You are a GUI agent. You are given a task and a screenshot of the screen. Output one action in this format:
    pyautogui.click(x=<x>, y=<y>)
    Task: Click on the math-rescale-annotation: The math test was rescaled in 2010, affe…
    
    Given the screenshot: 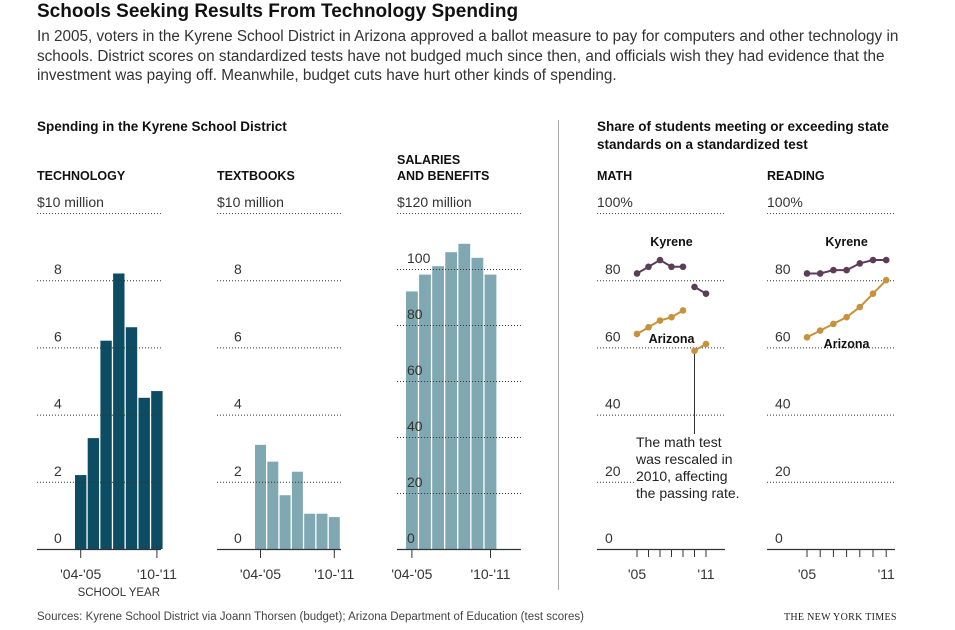 What is the action you would take?
    pyautogui.click(x=691, y=468)
    